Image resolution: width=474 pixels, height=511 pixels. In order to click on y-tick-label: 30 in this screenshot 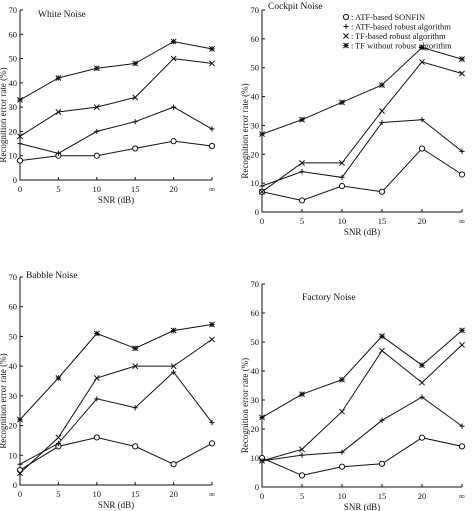, I will do `click(255, 125)`.